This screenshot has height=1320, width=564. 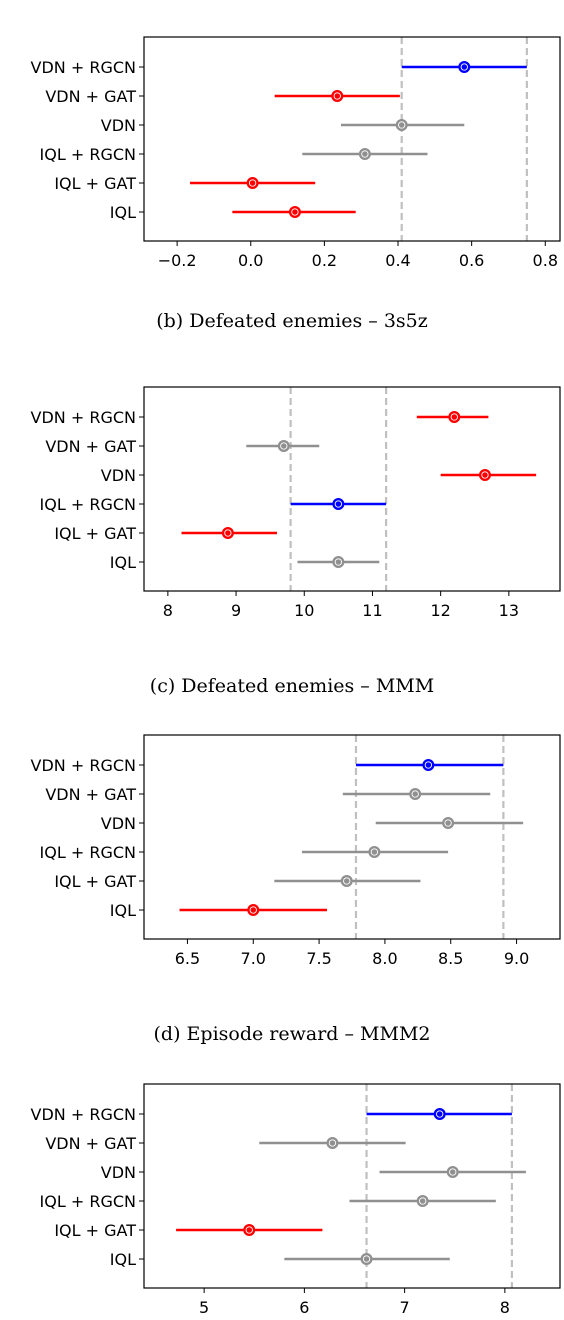 I want to click on x-tick-label: 0.8, so click(x=545, y=260).